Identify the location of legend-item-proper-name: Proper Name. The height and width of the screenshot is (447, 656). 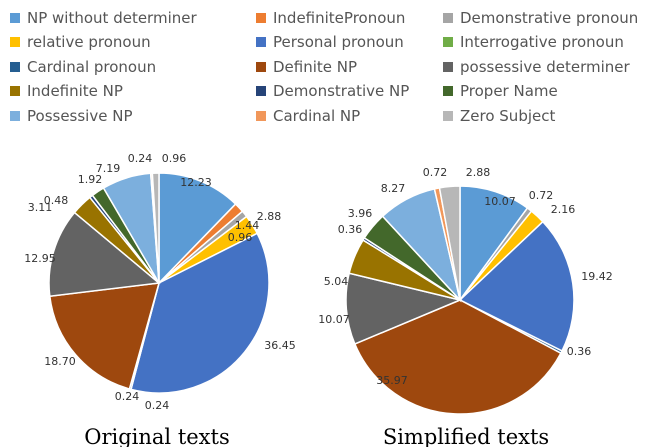
(500, 91).